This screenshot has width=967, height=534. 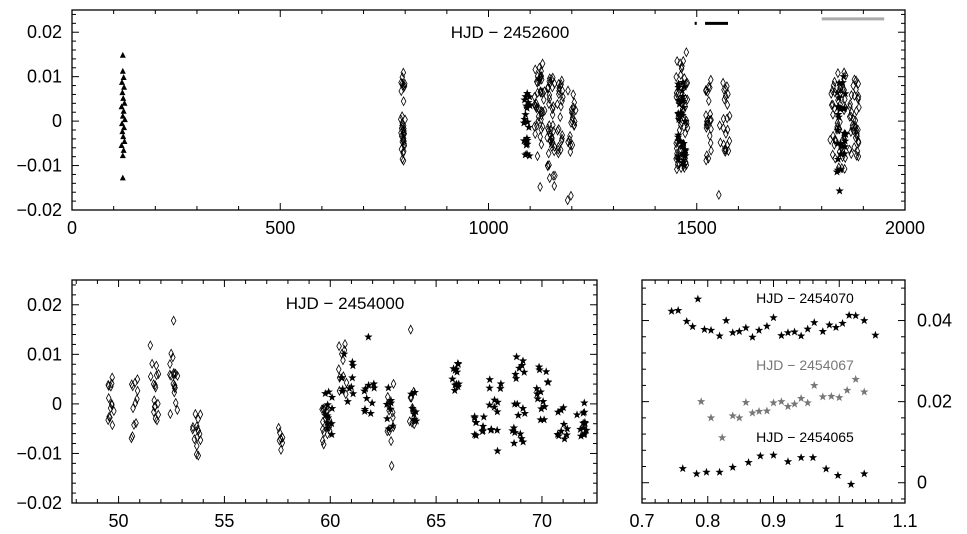 I want to click on top-x-tick-label: 2000, so click(x=905, y=228).